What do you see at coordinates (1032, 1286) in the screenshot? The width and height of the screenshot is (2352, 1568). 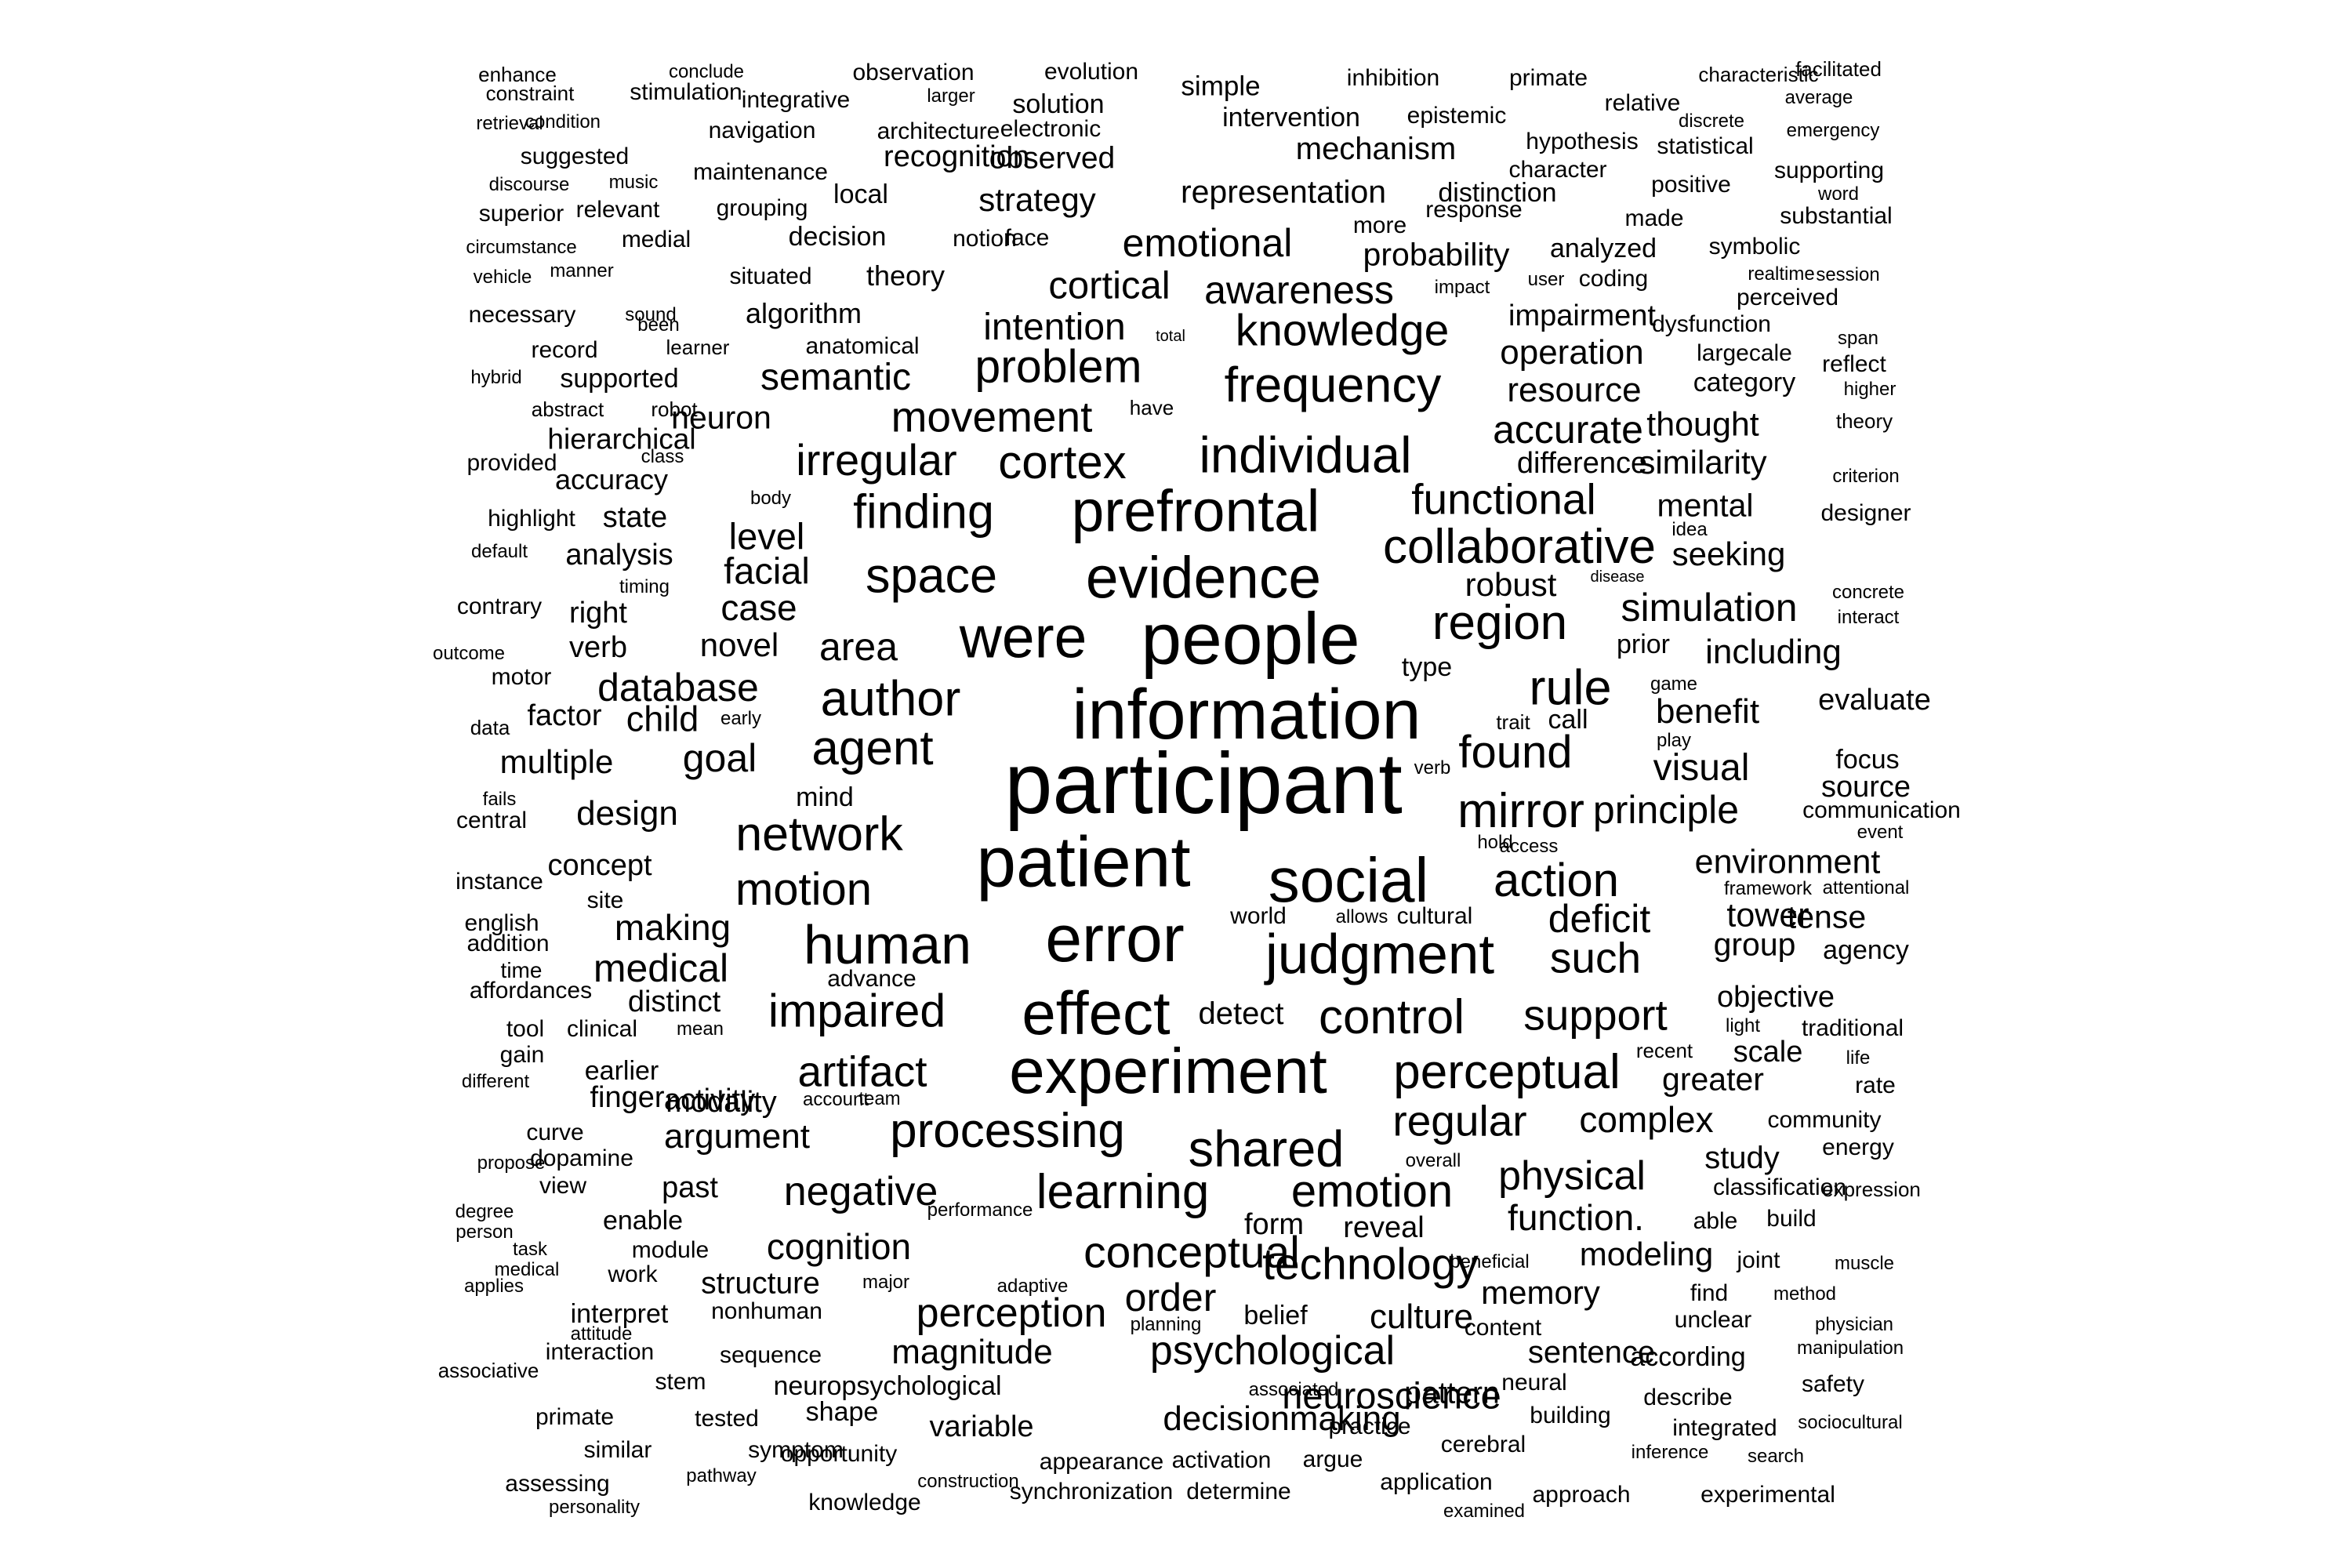 I see `word-293: adaptive` at bounding box center [1032, 1286].